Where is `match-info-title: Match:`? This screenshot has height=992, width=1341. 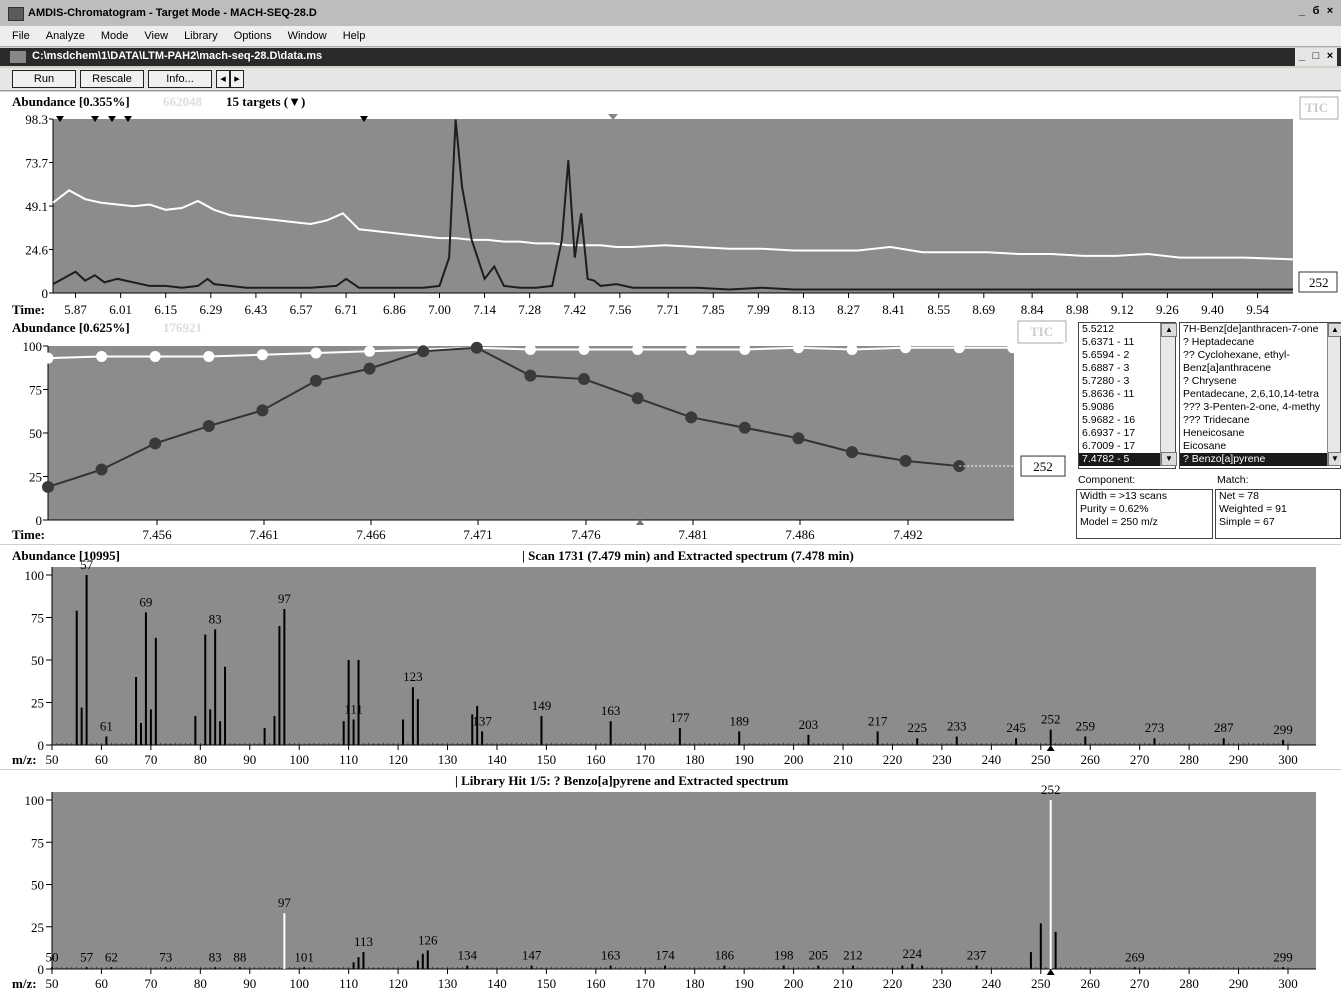 match-info-title: Match: is located at coordinates (1233, 480).